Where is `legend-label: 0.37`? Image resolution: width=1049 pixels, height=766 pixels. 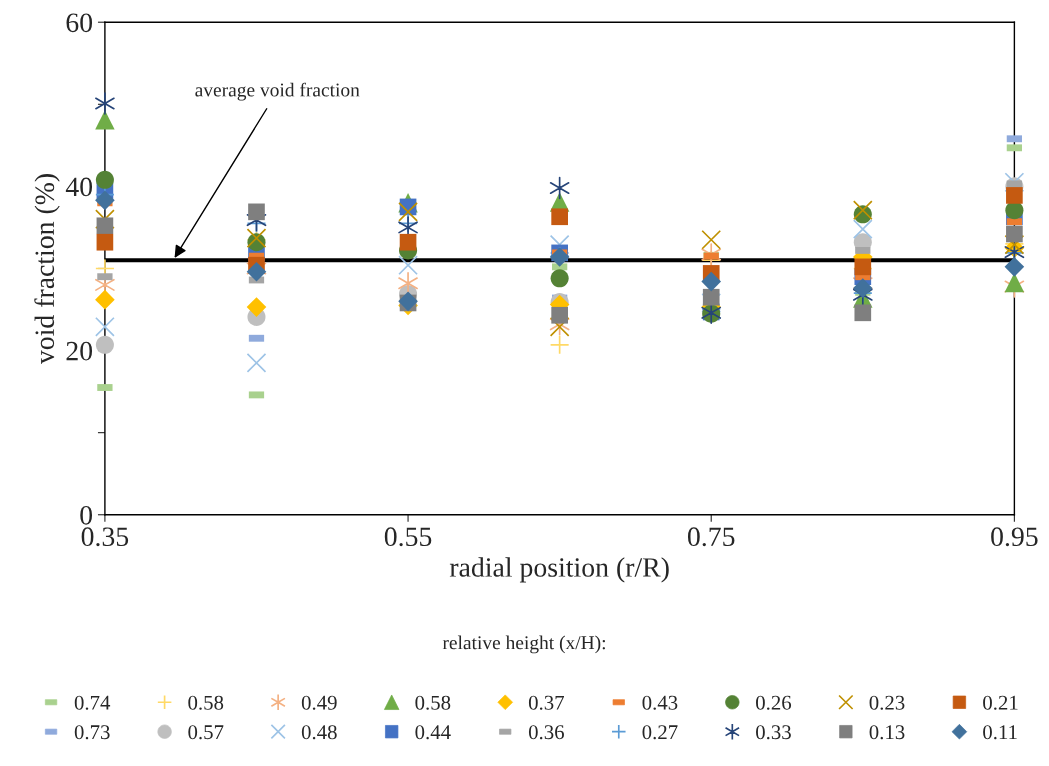
legend-label: 0.37 is located at coordinates (546, 702).